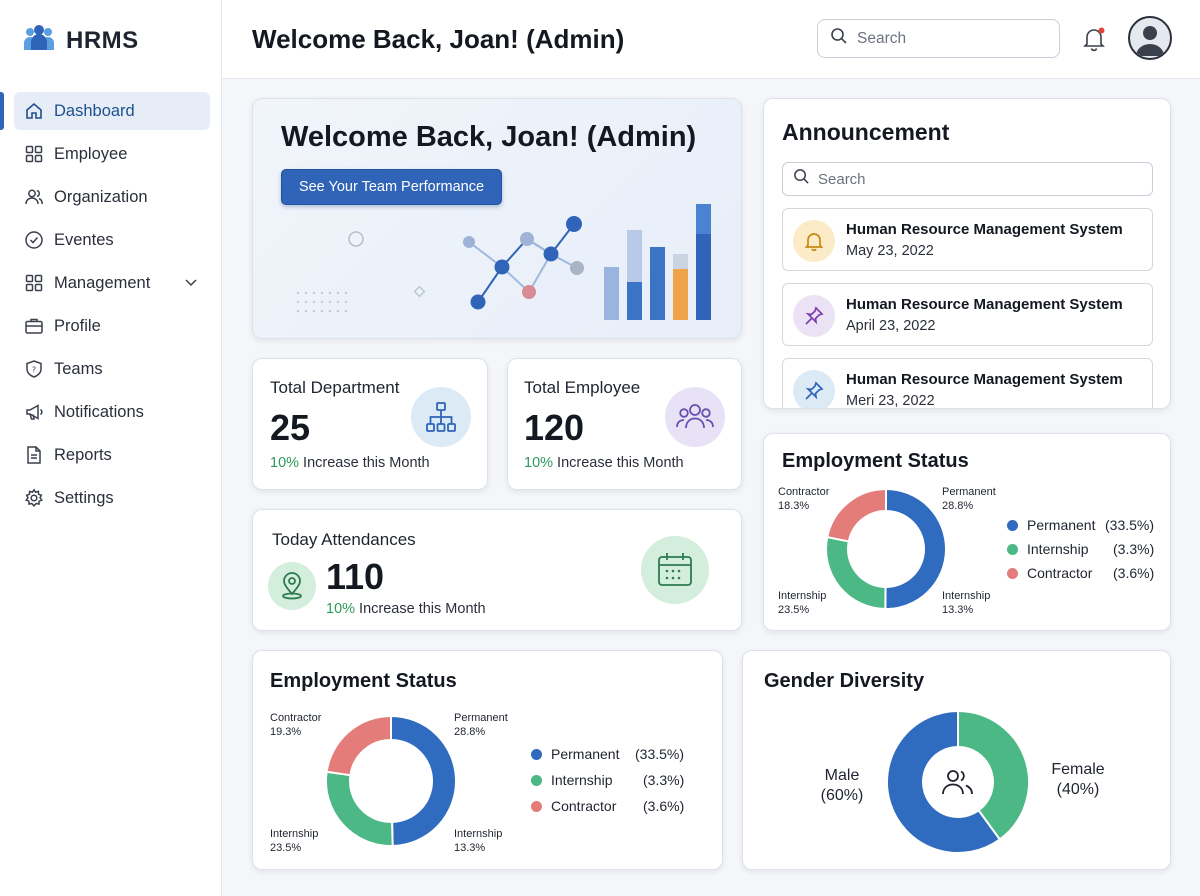  Describe the element at coordinates (582, 387) in the screenshot. I see `stat-title: Total Employee` at that location.